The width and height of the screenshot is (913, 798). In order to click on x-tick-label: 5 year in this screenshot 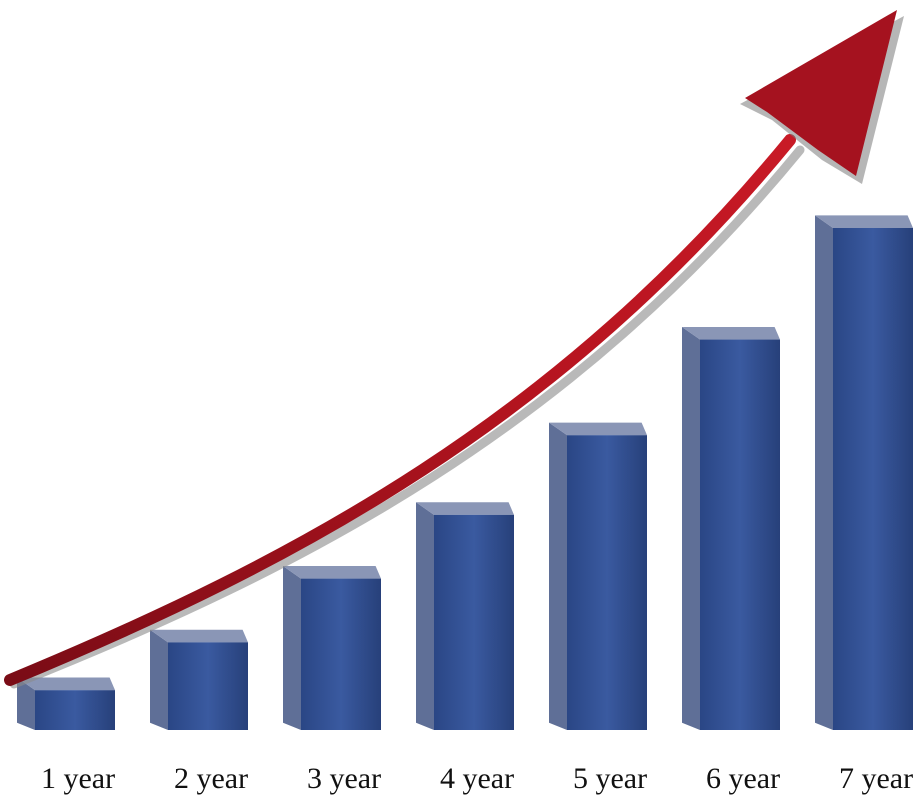, I will do `click(610, 778)`.